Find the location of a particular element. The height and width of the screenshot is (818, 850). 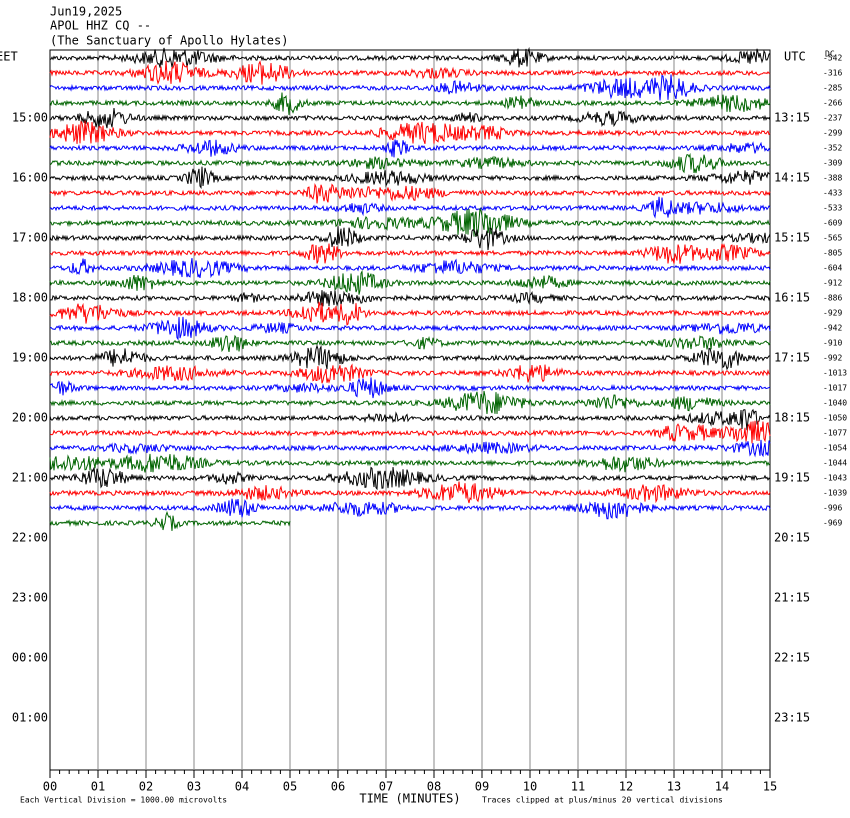

right-time-label: 23:15 is located at coordinates (792, 718).